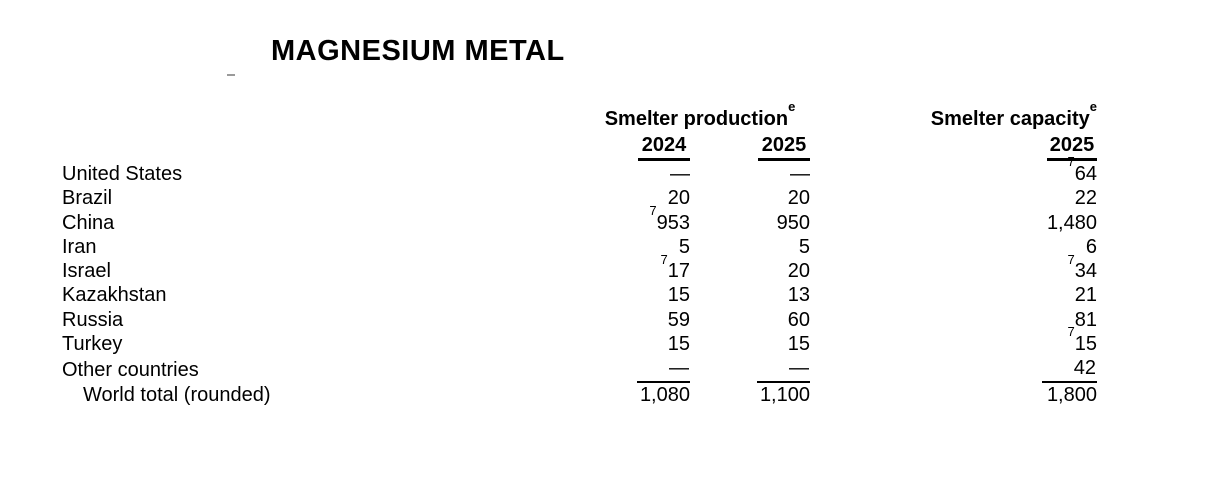 The height and width of the screenshot is (478, 1208). I want to click on country-label: Kazakhstan, so click(114, 295).